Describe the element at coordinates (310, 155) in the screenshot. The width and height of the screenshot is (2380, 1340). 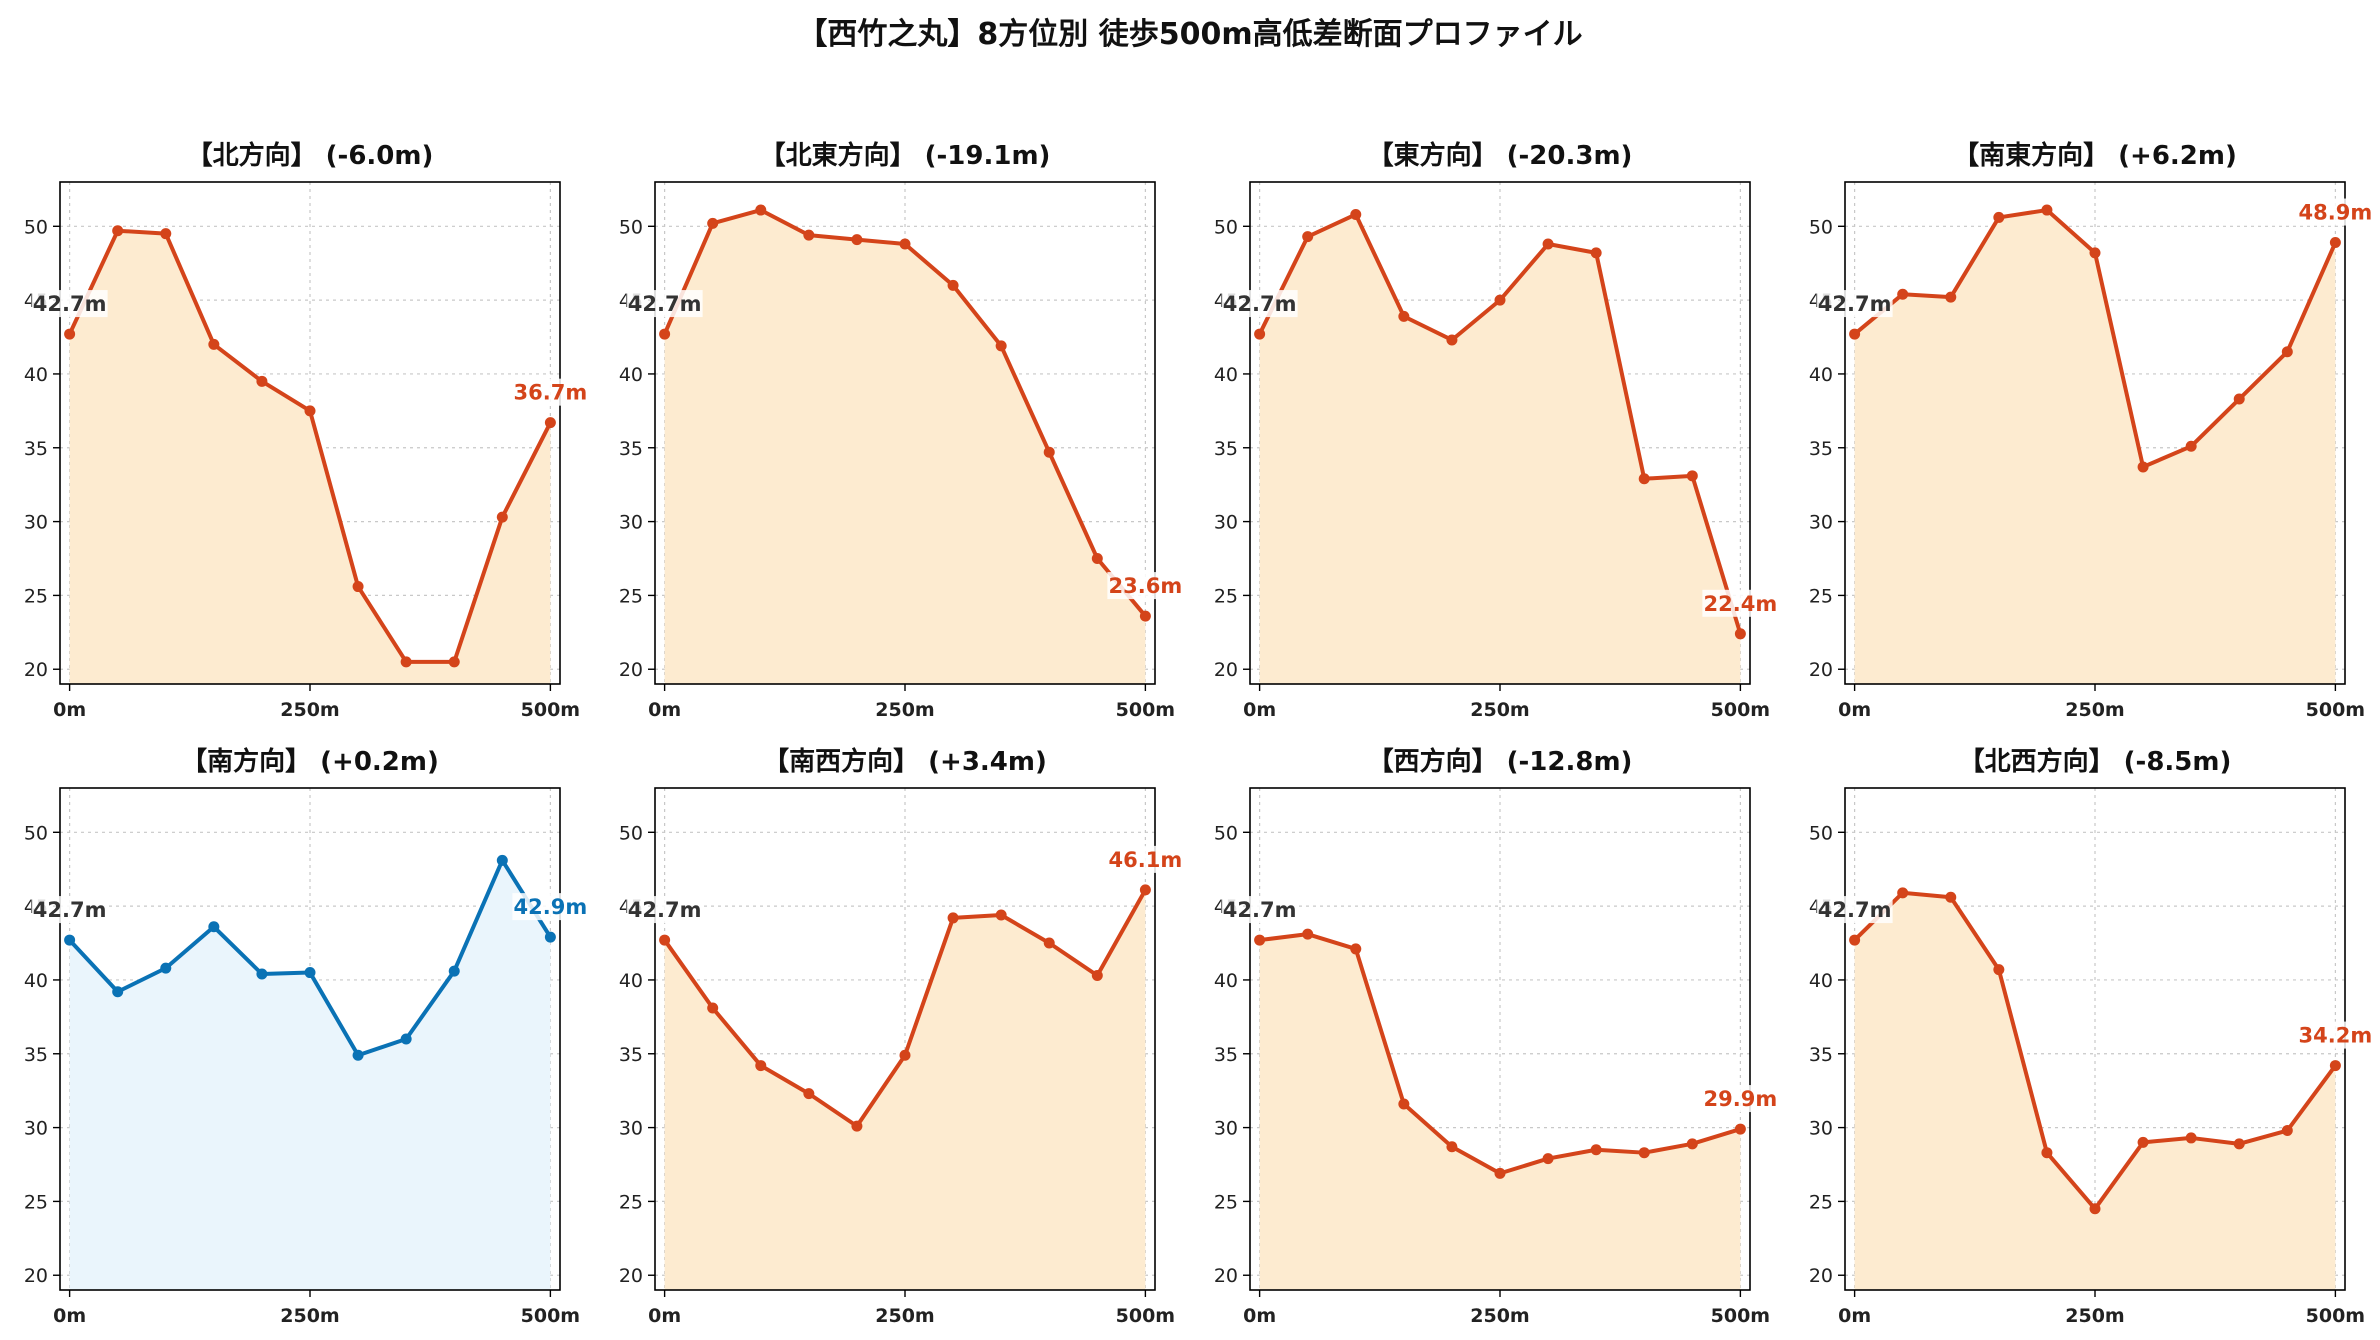
I see `panel-title: 【北方向】 (-6.0m)` at that location.